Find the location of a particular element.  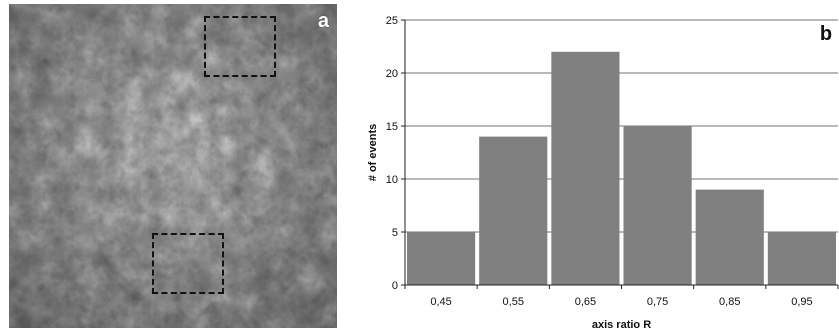

y-axis-title: # of events is located at coordinates (373, 152).